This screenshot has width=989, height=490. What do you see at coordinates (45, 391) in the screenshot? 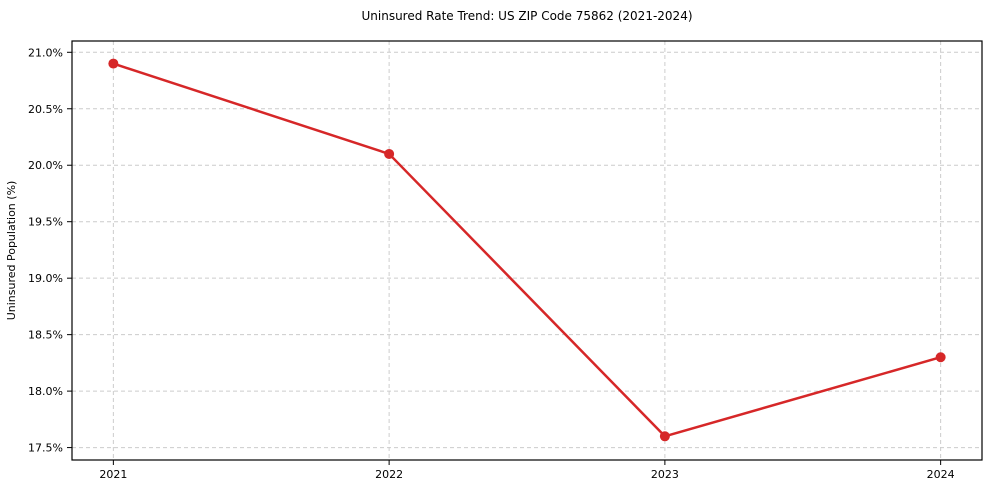
I see `y-tick-label: 18.0%` at bounding box center [45, 391].